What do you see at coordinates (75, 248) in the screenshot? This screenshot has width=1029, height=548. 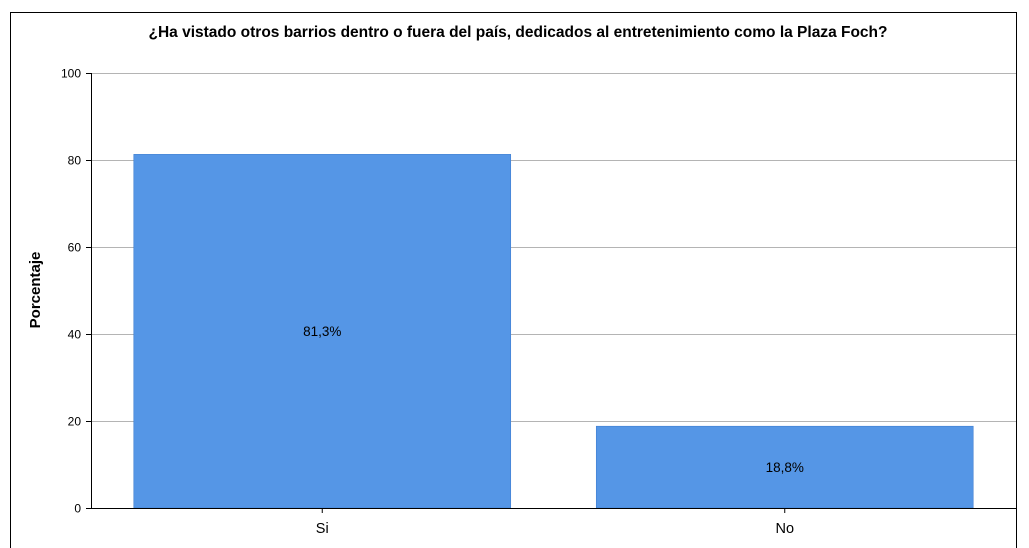 I see `y-tick-label: 60` at bounding box center [75, 248].